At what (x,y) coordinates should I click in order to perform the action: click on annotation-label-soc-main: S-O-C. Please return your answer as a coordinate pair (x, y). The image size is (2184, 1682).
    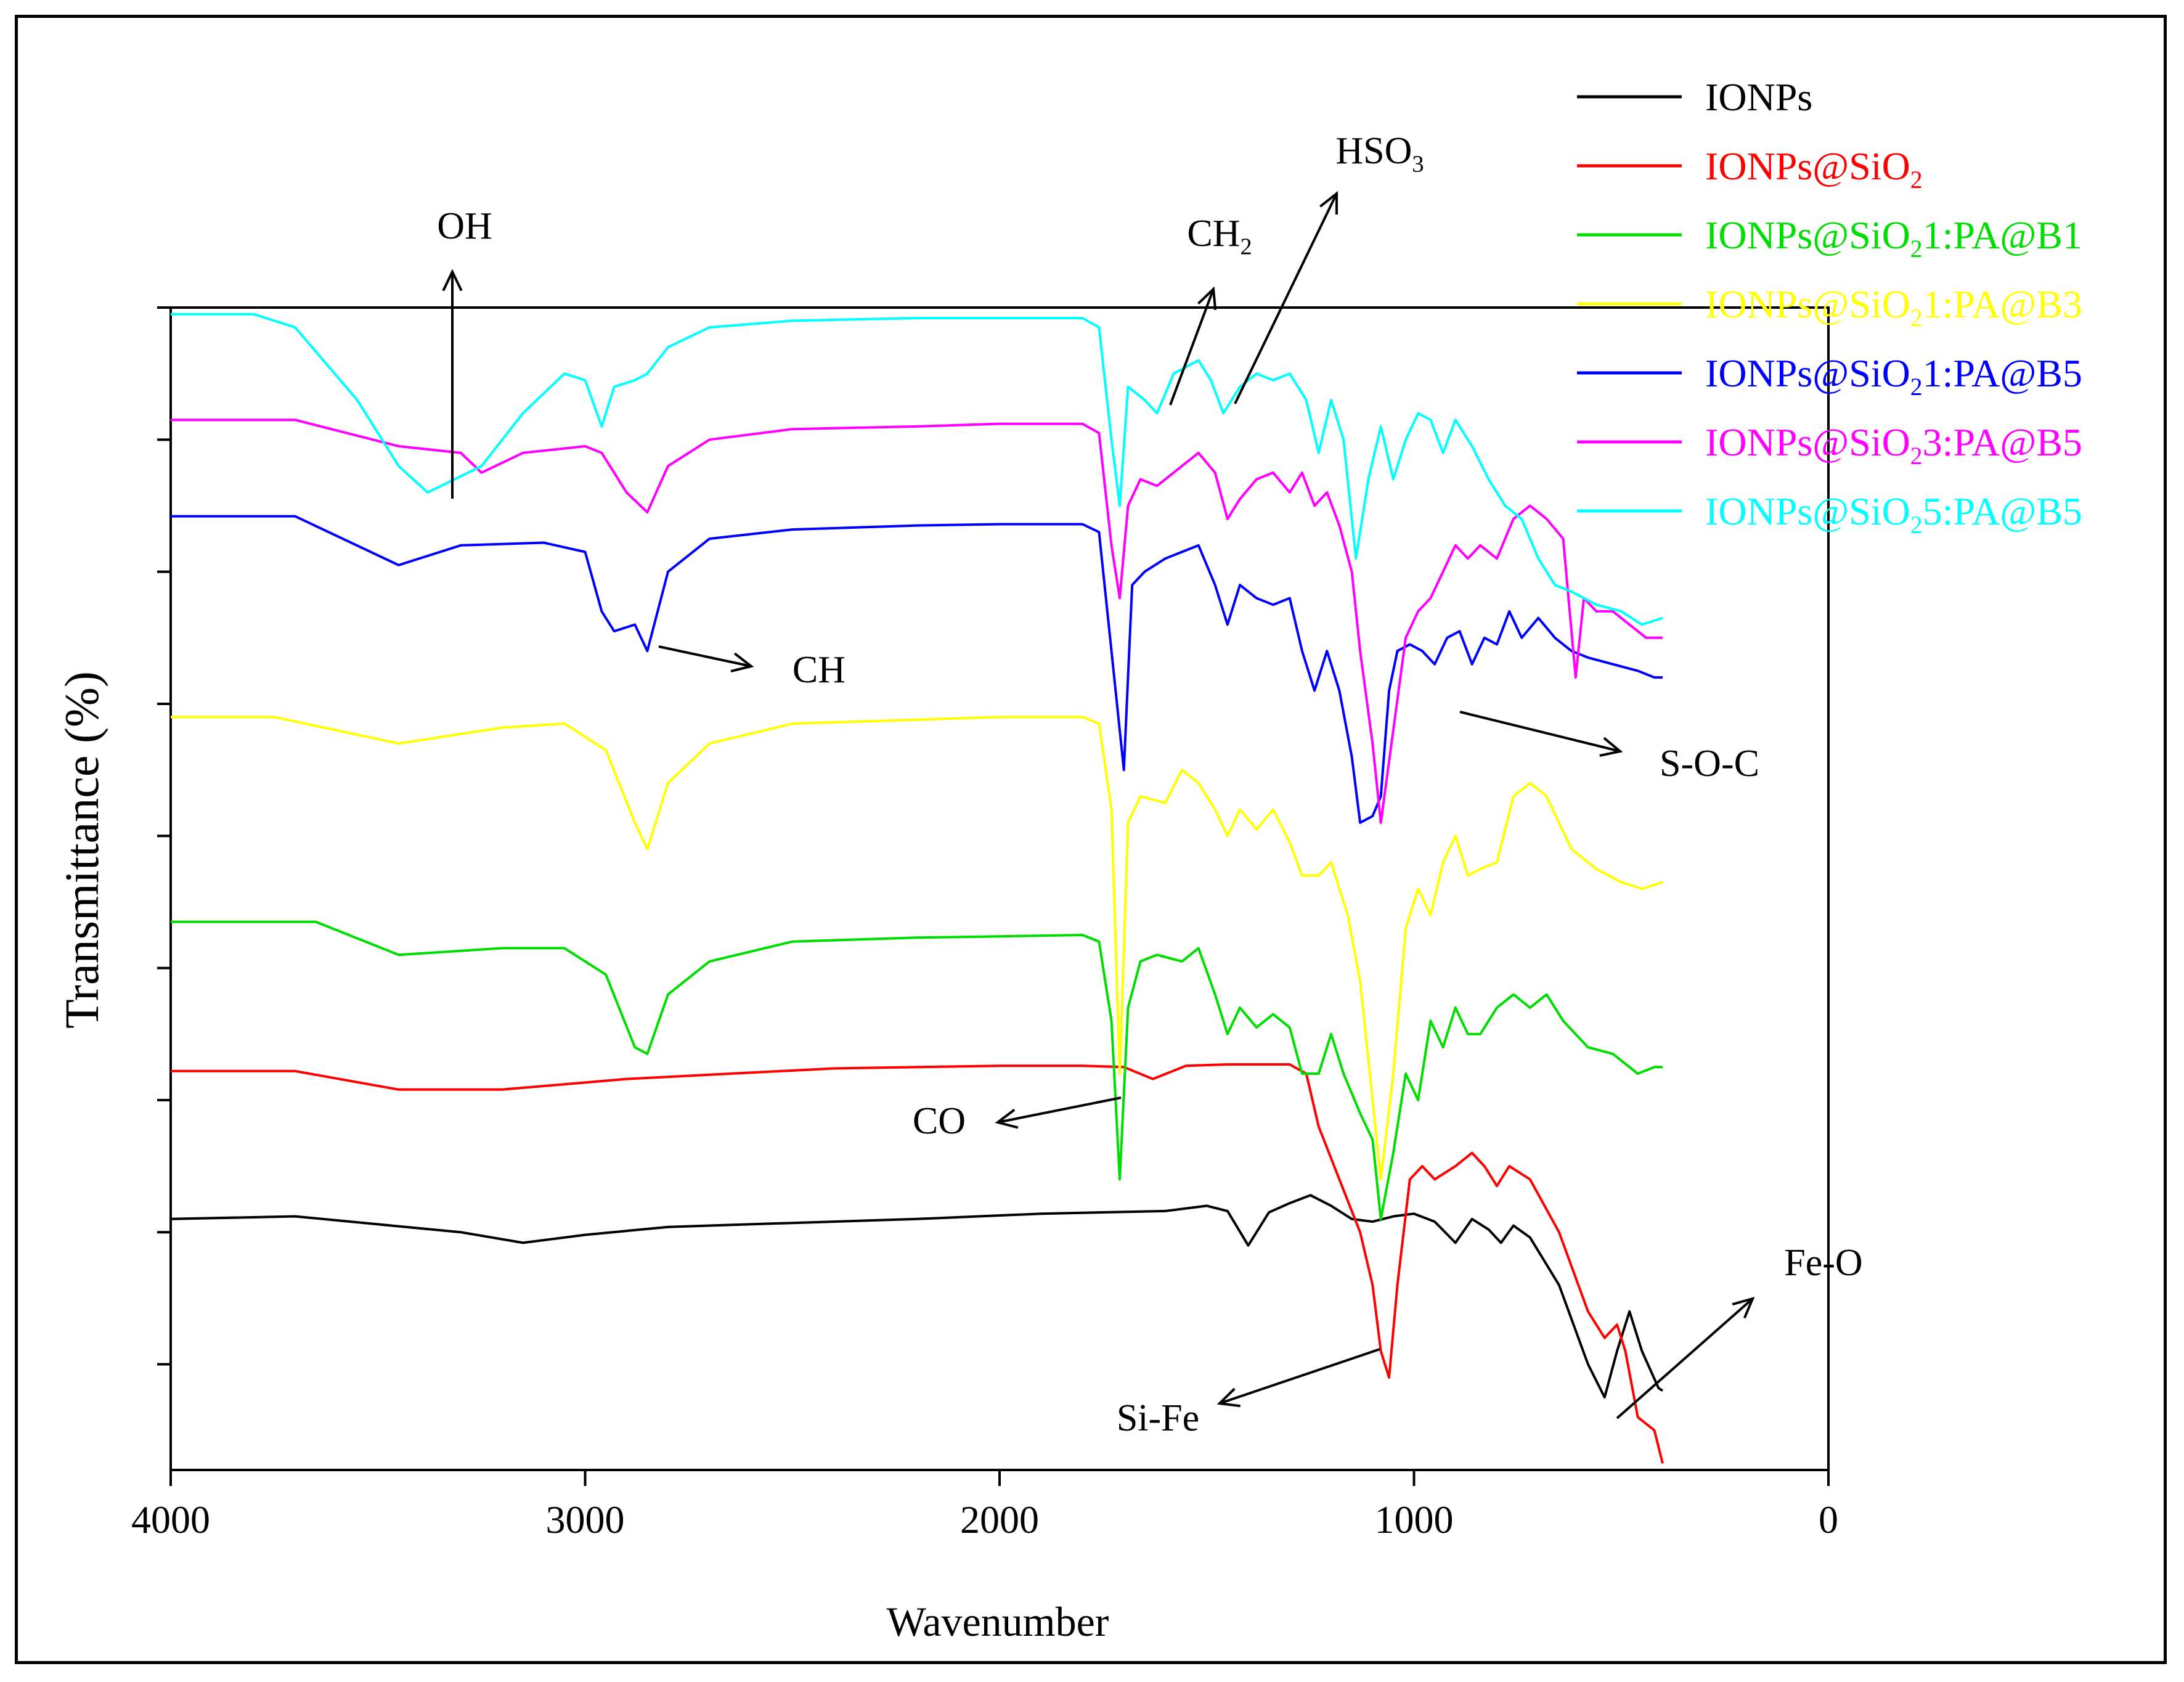
    Looking at the image, I should click on (1710, 764).